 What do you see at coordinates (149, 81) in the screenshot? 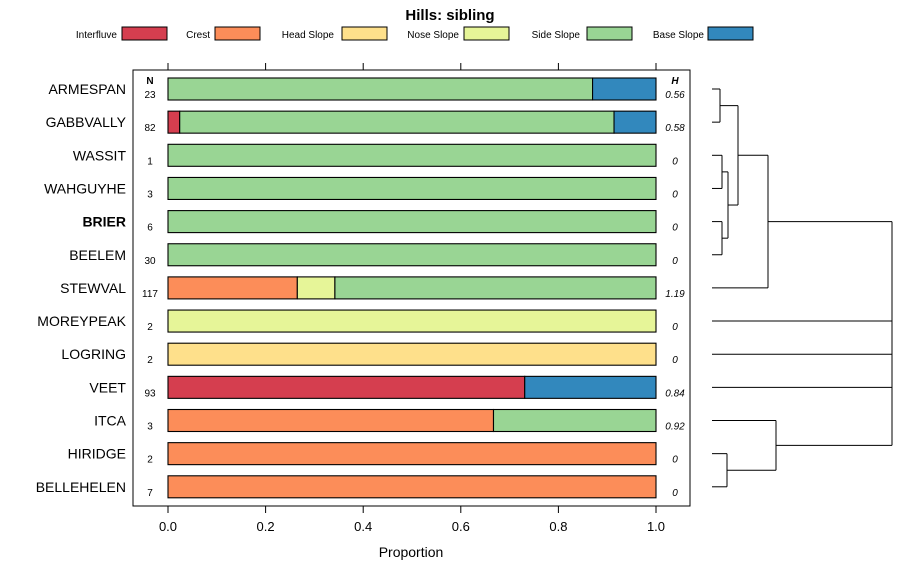
I see `n-column-header: N` at bounding box center [149, 81].